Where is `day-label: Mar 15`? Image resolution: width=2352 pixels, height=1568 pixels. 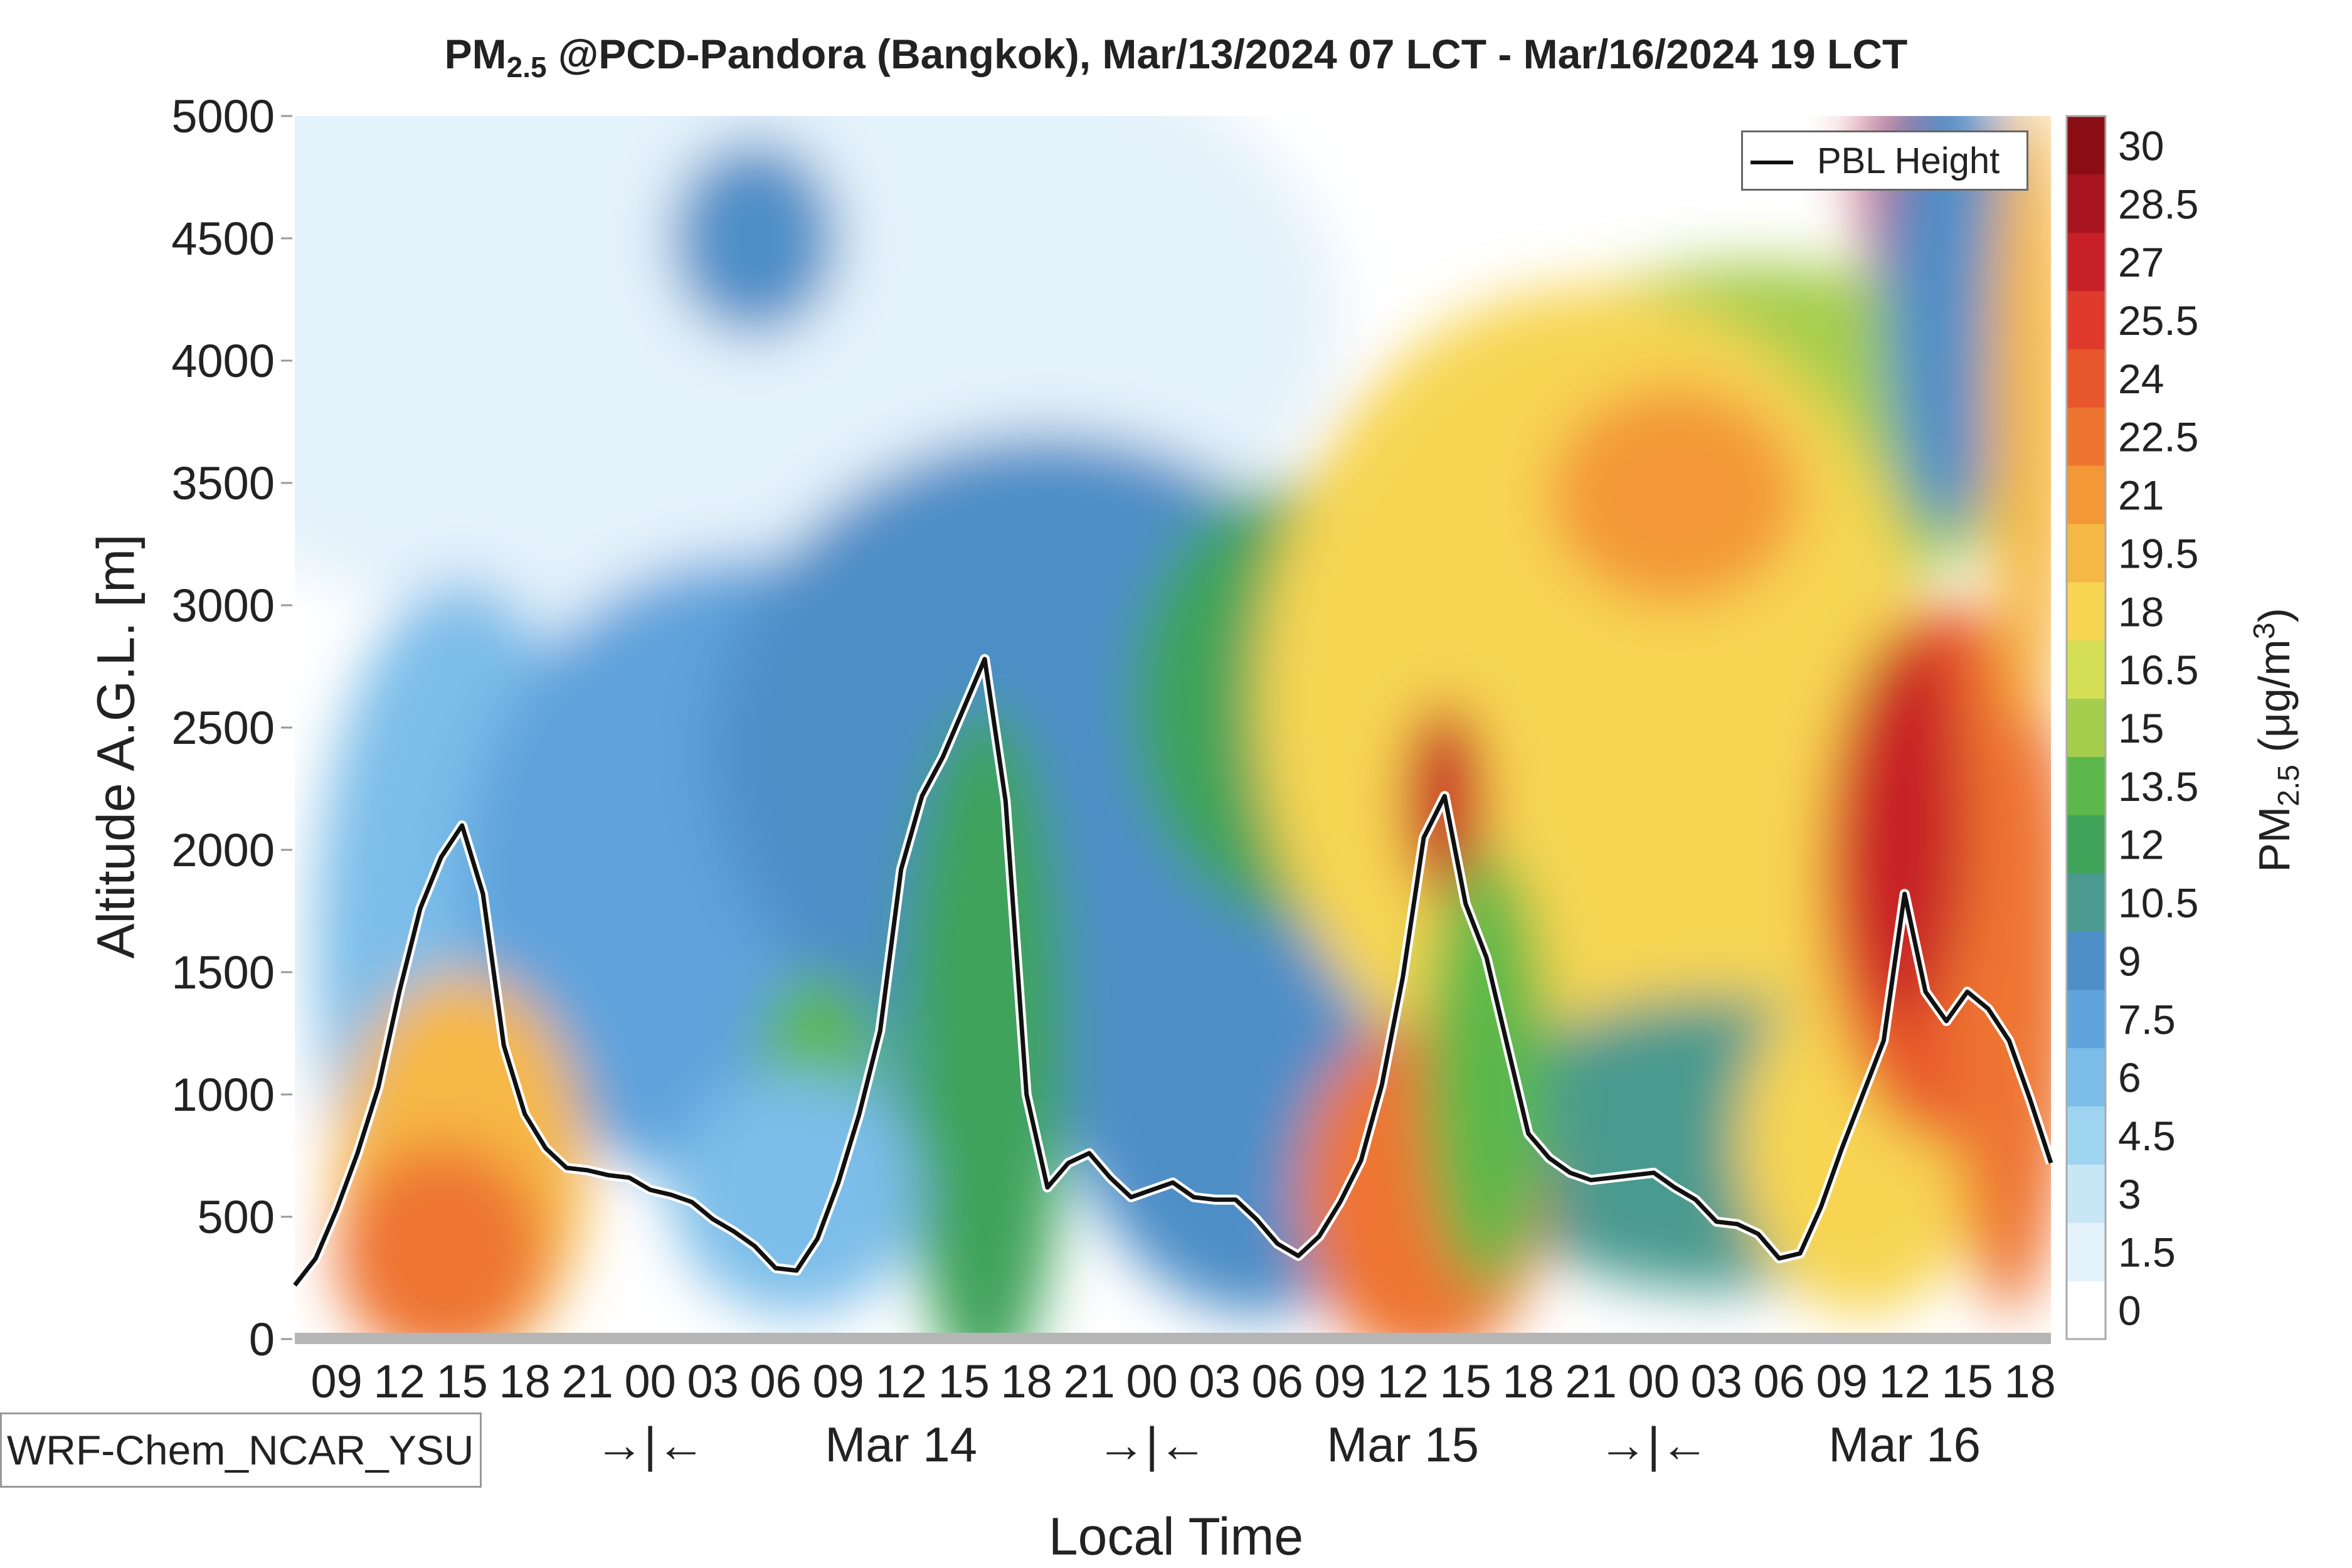 day-label: Mar 15 is located at coordinates (1403, 1445).